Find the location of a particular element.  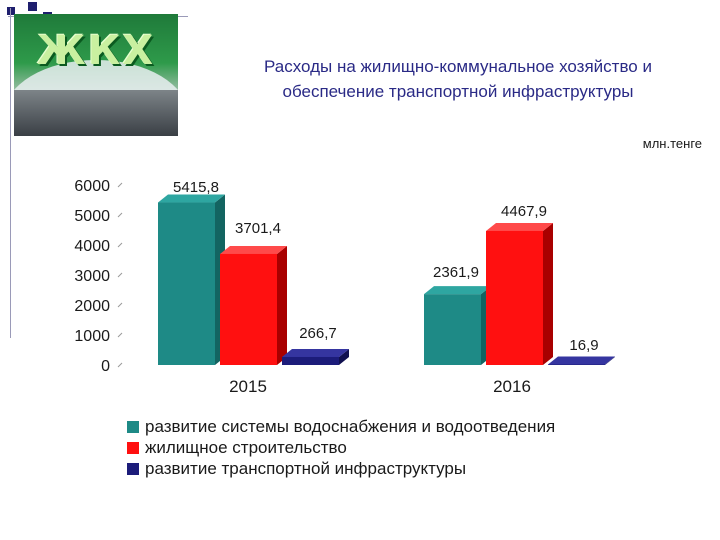

legend-label-3: развитие транспортной инфраструктуры is located at coordinates (306, 468).